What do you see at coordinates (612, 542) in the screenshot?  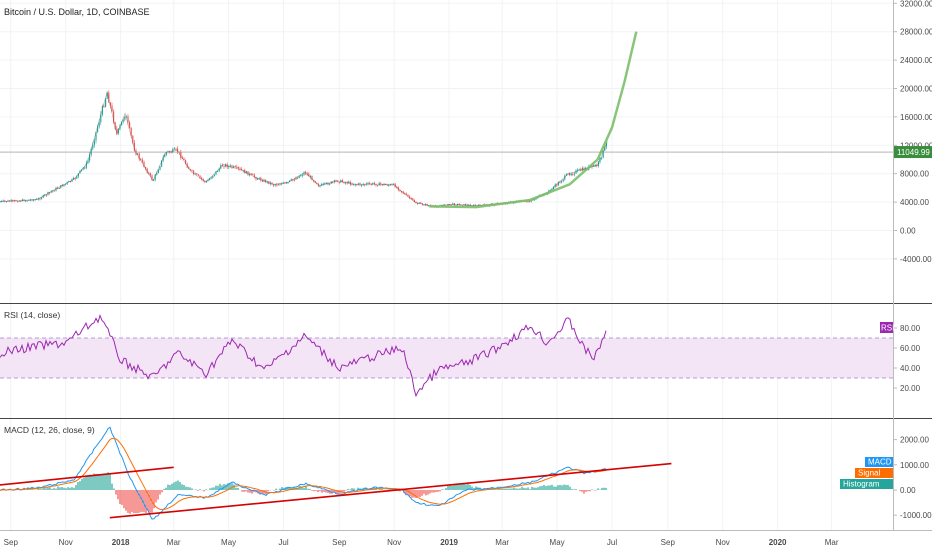 I see `time-axis-label: Jul` at bounding box center [612, 542].